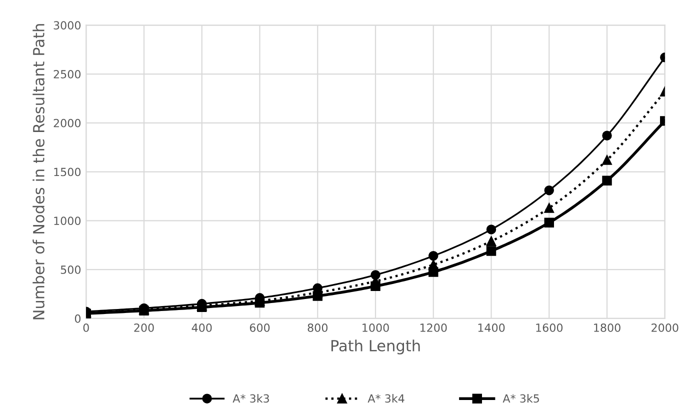  Describe the element at coordinates (202, 327) in the screenshot. I see `x-tick-label: 400` at that location.